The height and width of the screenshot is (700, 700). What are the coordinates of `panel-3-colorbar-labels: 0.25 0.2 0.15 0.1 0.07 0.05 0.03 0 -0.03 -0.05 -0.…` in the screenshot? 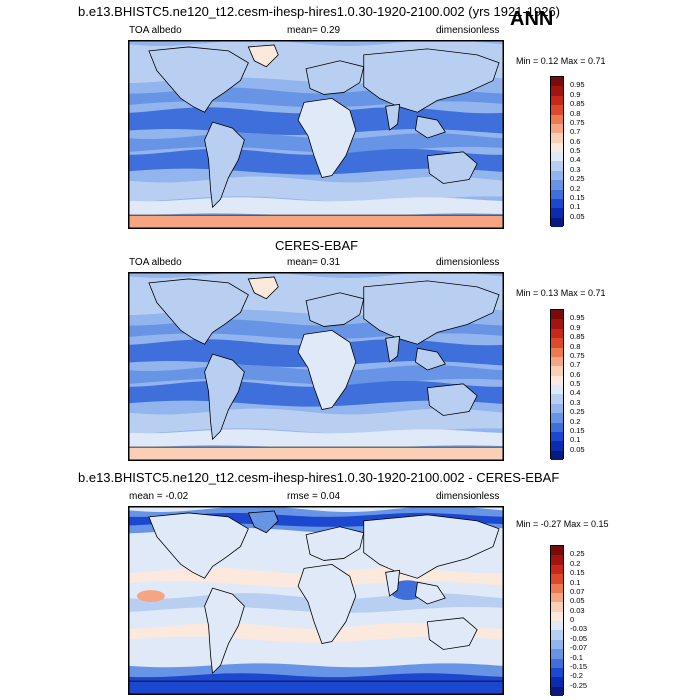 It's located at (590, 620).